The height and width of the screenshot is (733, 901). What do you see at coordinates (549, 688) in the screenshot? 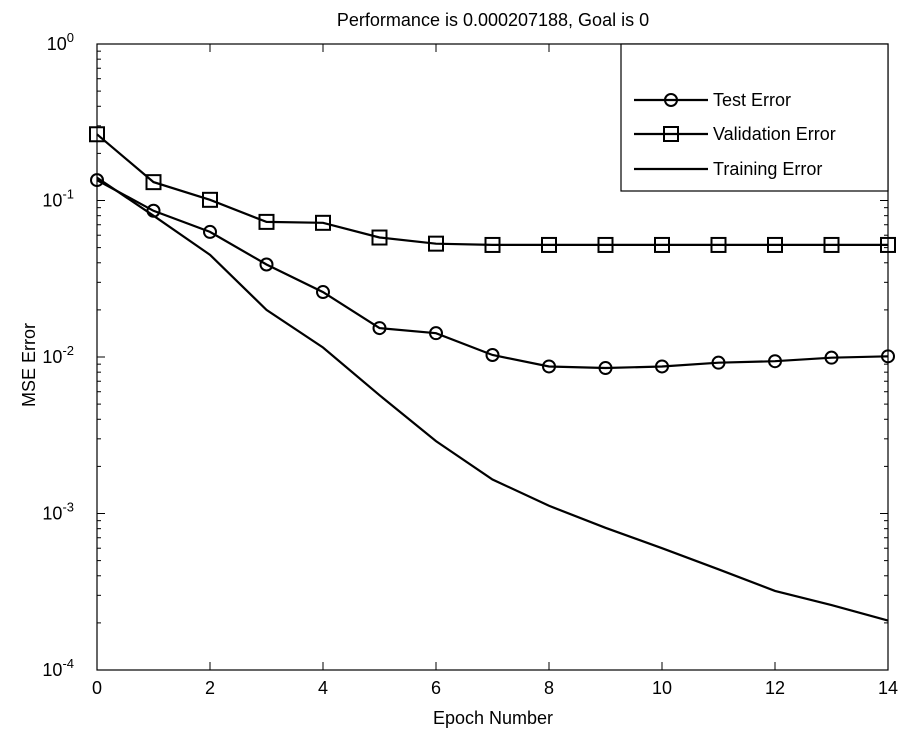
I see `x-tick-label: 8` at bounding box center [549, 688].